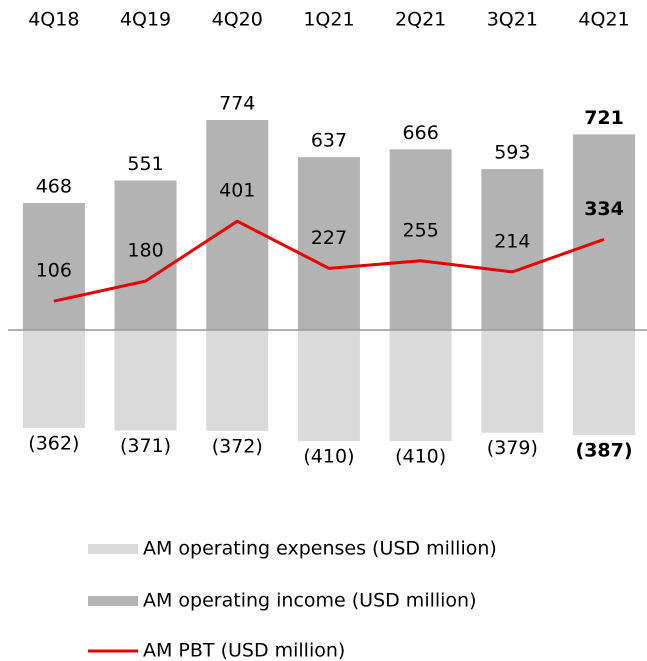  Describe the element at coordinates (329, 141) in the screenshot. I see `value-label: 637` at that location.